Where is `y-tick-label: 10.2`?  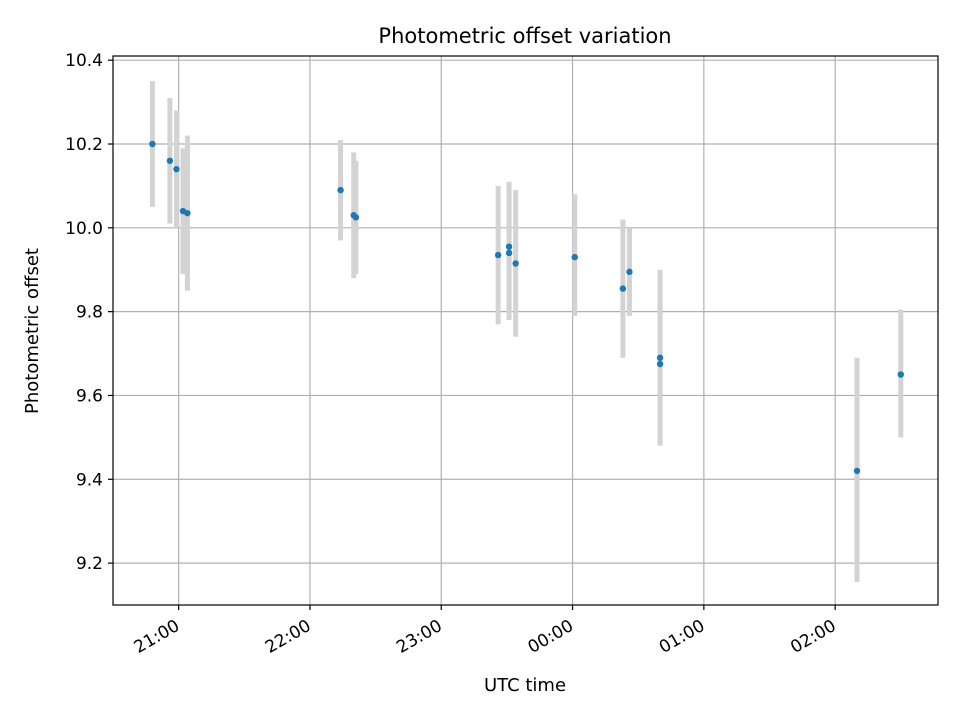 y-tick-label: 10.2 is located at coordinates (84, 145).